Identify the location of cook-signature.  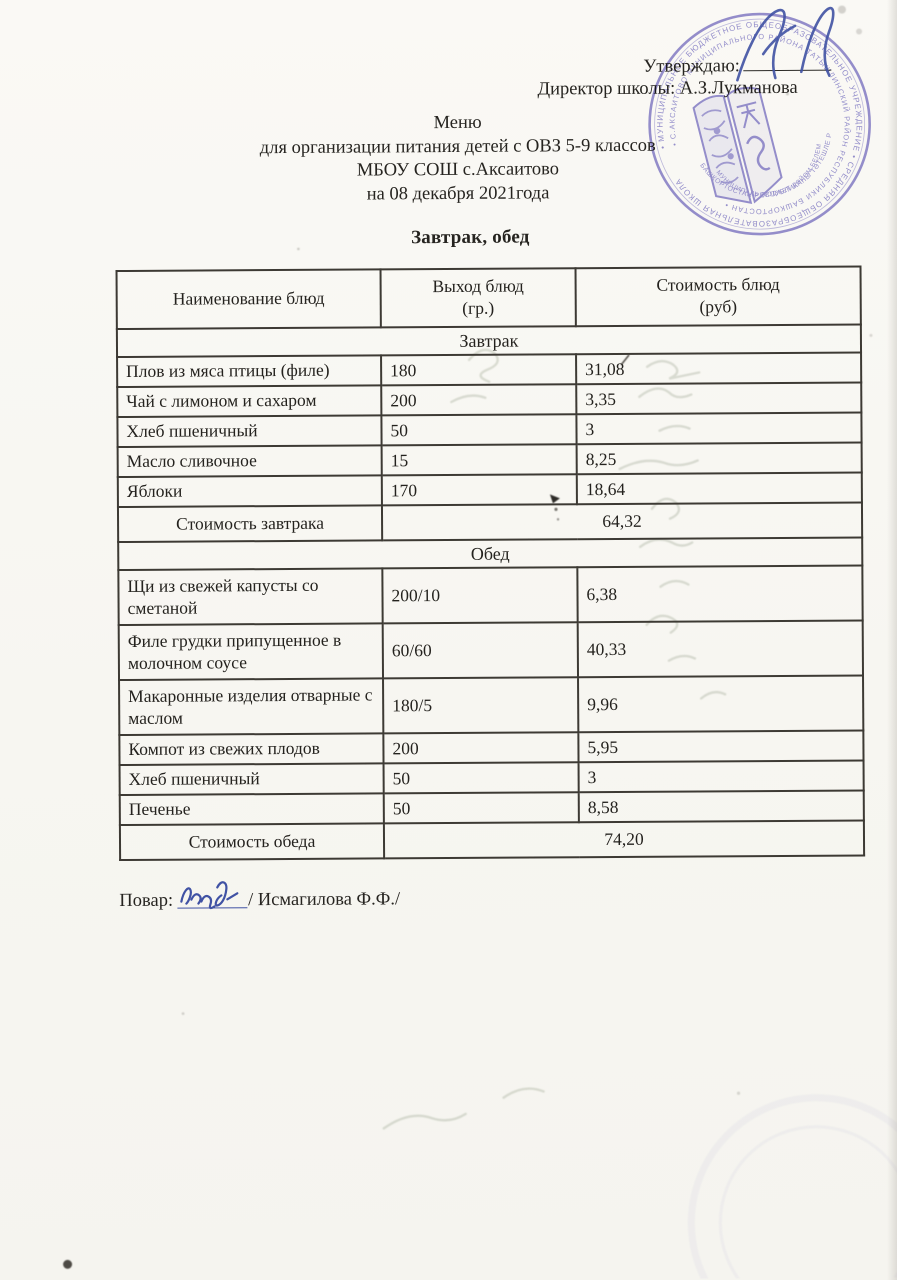
(212, 895).